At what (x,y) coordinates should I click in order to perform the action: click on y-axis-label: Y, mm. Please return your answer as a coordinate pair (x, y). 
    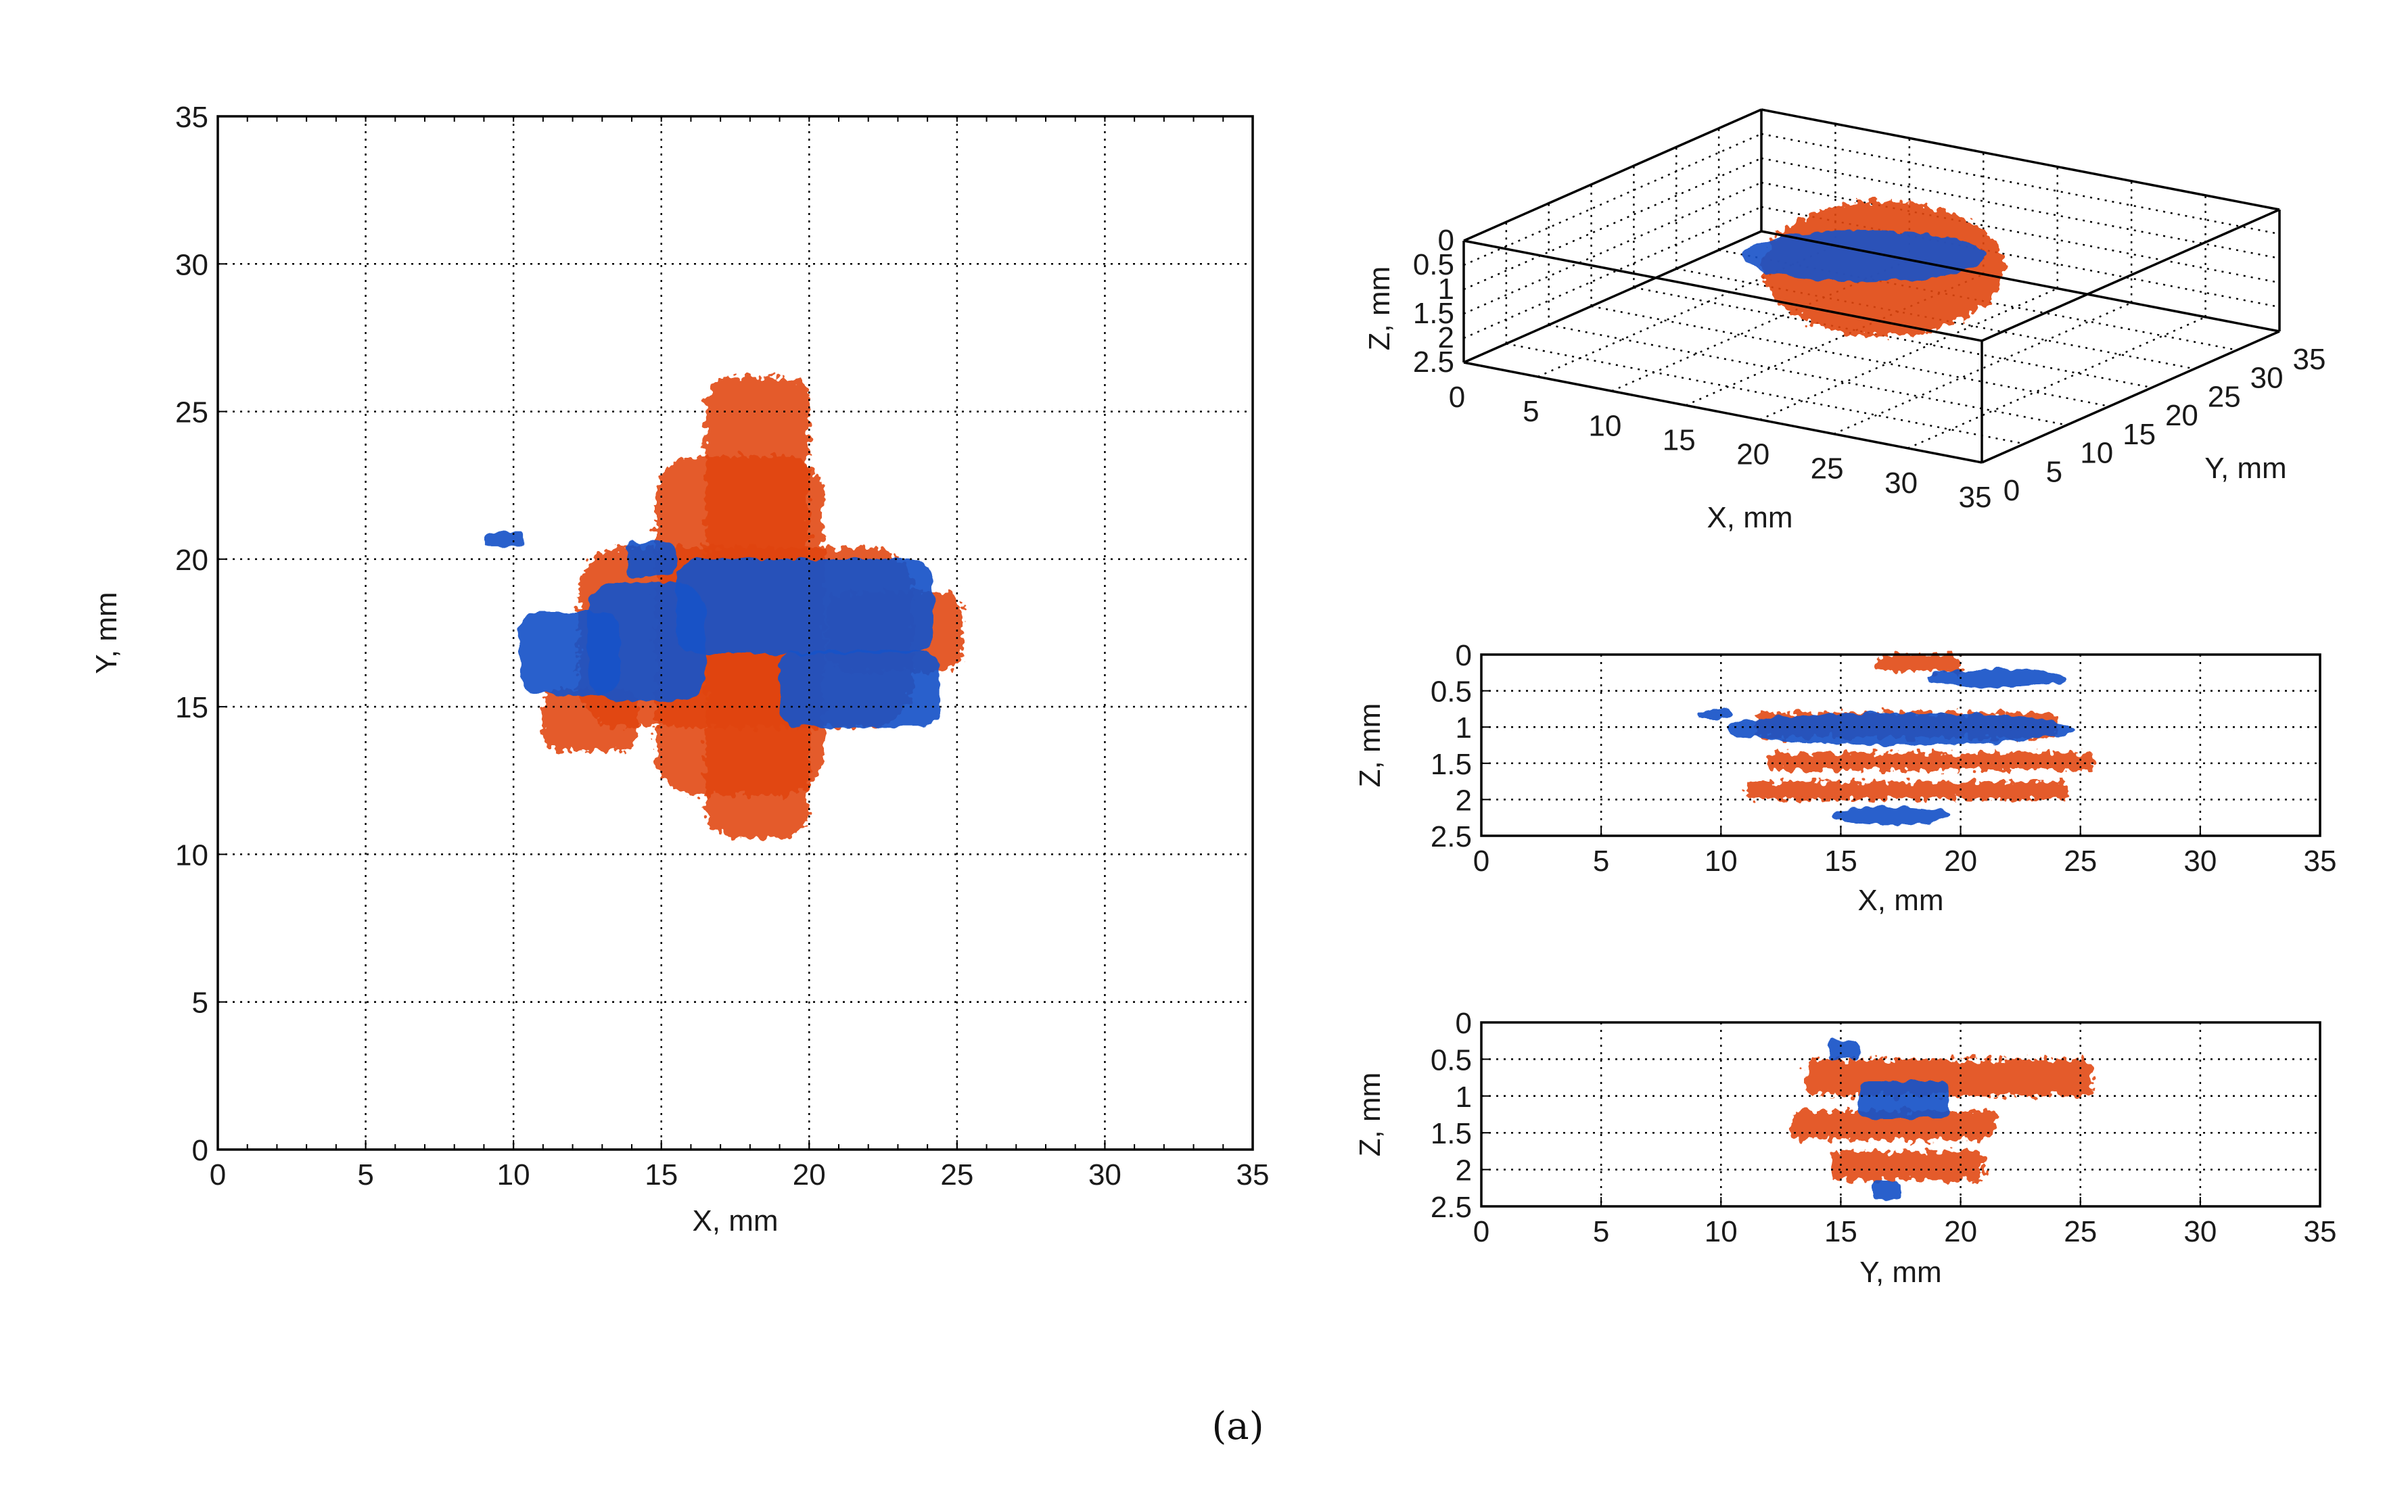
    Looking at the image, I should click on (106, 633).